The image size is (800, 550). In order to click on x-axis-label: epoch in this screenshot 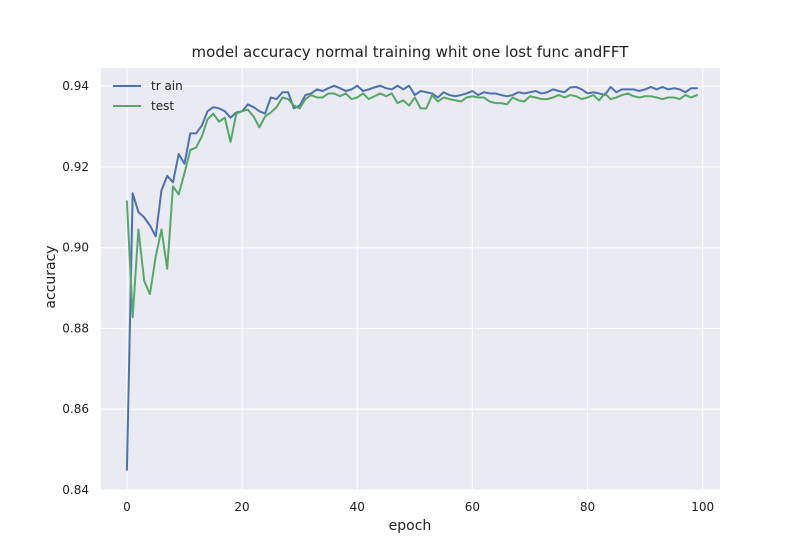, I will do `click(410, 526)`.